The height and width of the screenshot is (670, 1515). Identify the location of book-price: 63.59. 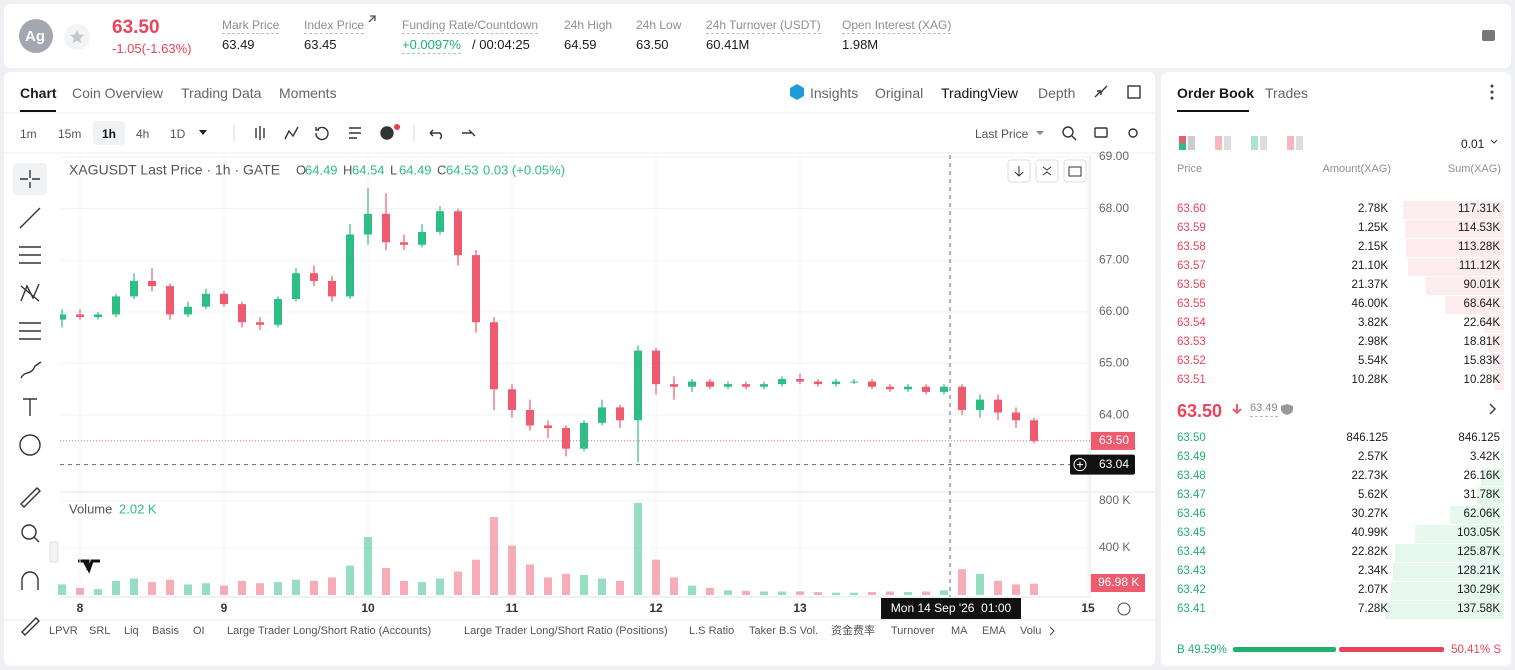
(1191, 228).